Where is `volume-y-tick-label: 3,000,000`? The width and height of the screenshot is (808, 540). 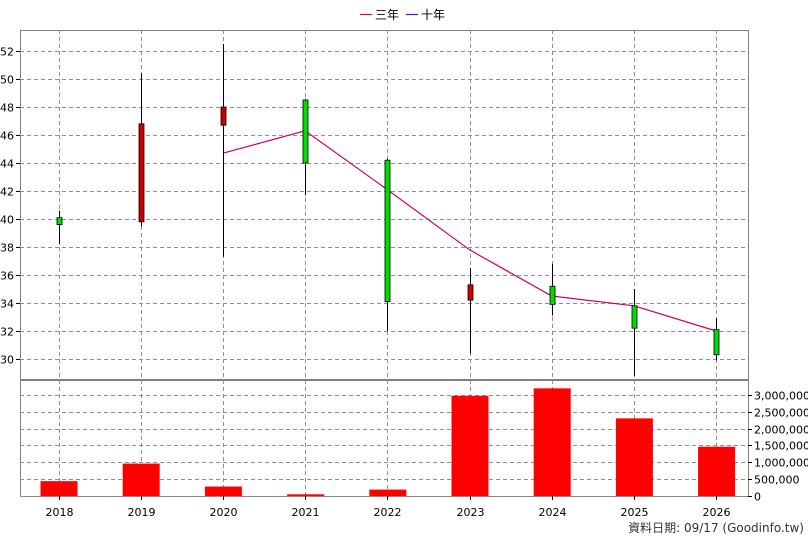 volume-y-tick-label: 3,000,000 is located at coordinates (781, 396).